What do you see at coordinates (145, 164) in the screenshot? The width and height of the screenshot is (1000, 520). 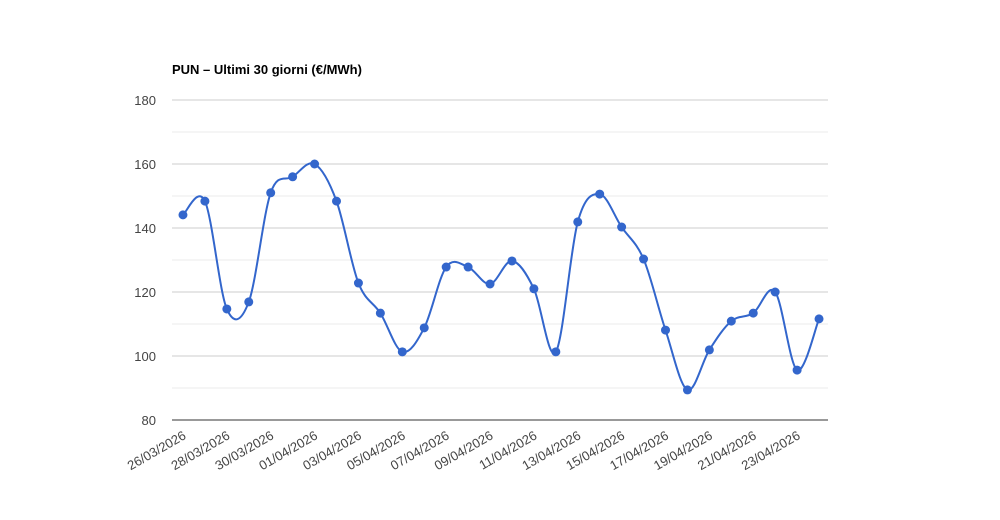 I see `y-tick-label: 160` at bounding box center [145, 164].